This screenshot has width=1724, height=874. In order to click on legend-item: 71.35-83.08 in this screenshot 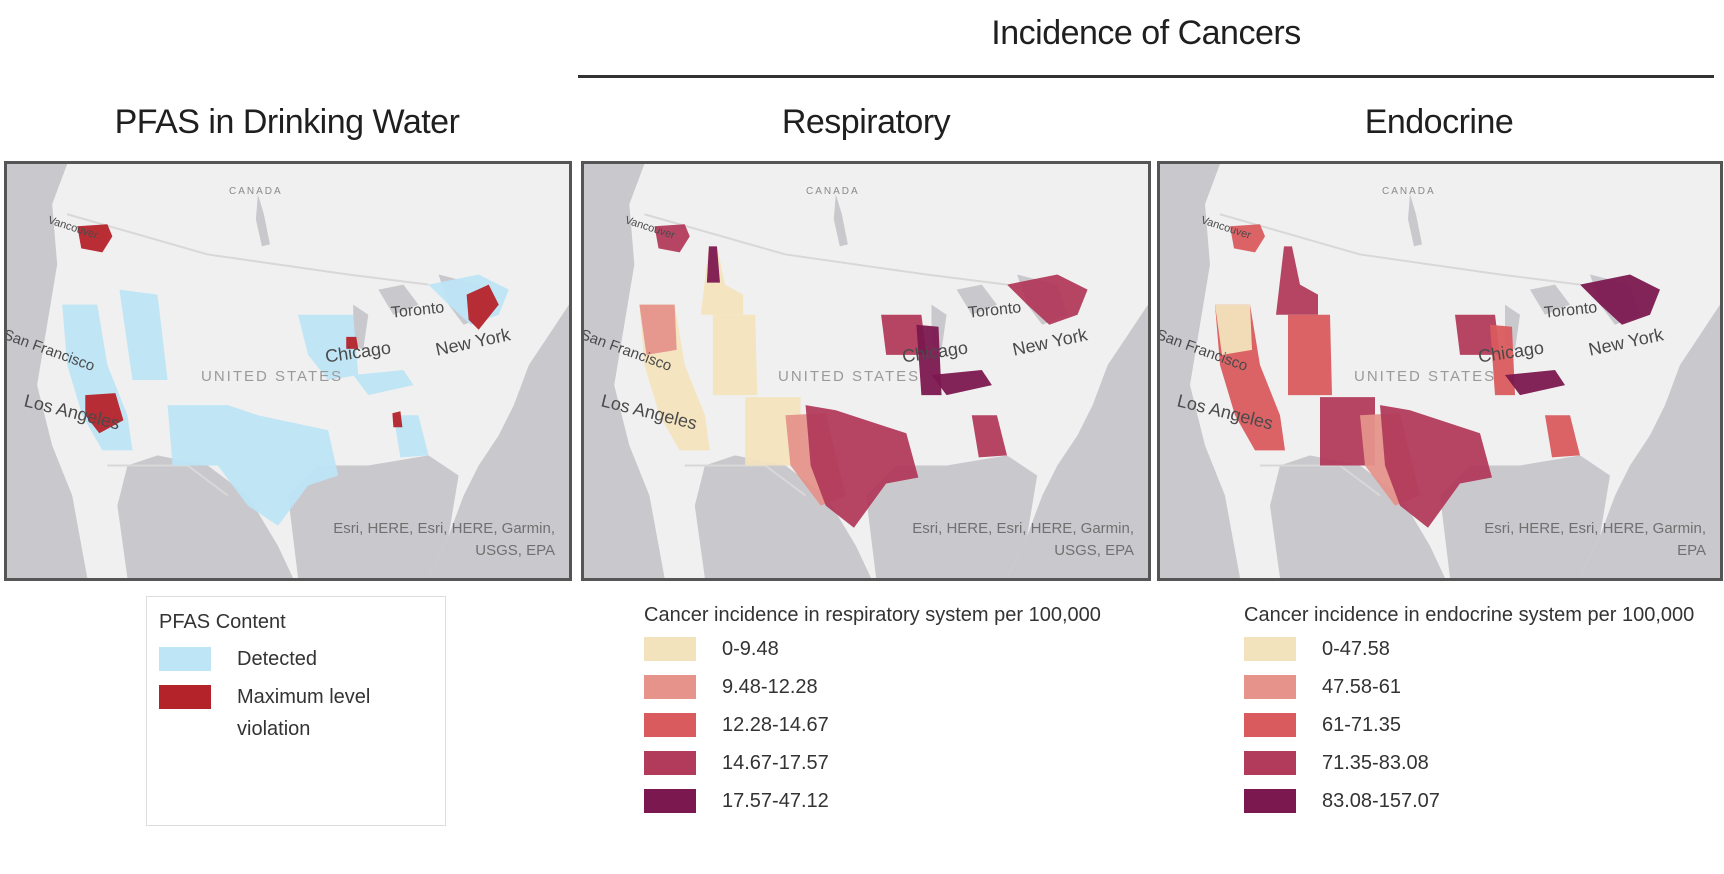, I will do `click(1479, 763)`.